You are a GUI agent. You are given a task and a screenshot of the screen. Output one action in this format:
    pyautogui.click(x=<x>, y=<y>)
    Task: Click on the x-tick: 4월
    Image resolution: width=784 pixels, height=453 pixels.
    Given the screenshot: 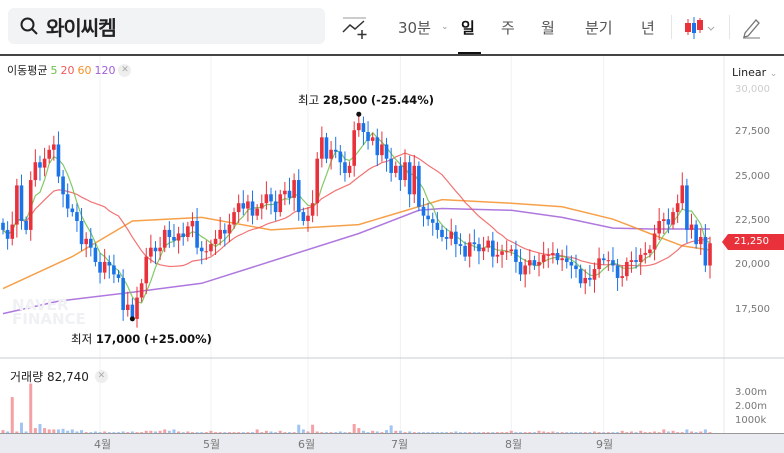 What is the action you would take?
    pyautogui.click(x=103, y=444)
    